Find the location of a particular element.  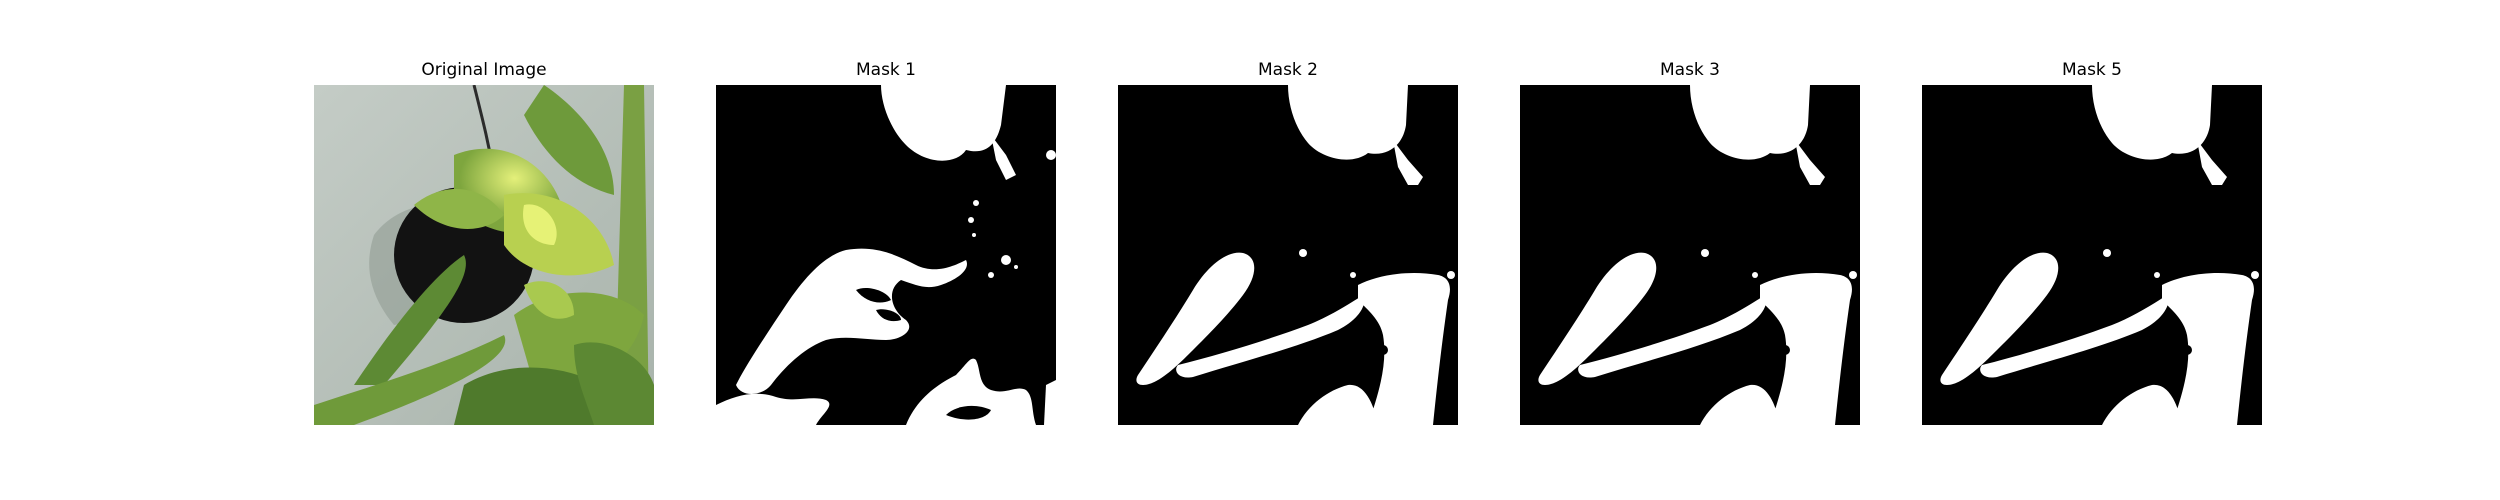

mask-1-graphic is located at coordinates (886, 255).